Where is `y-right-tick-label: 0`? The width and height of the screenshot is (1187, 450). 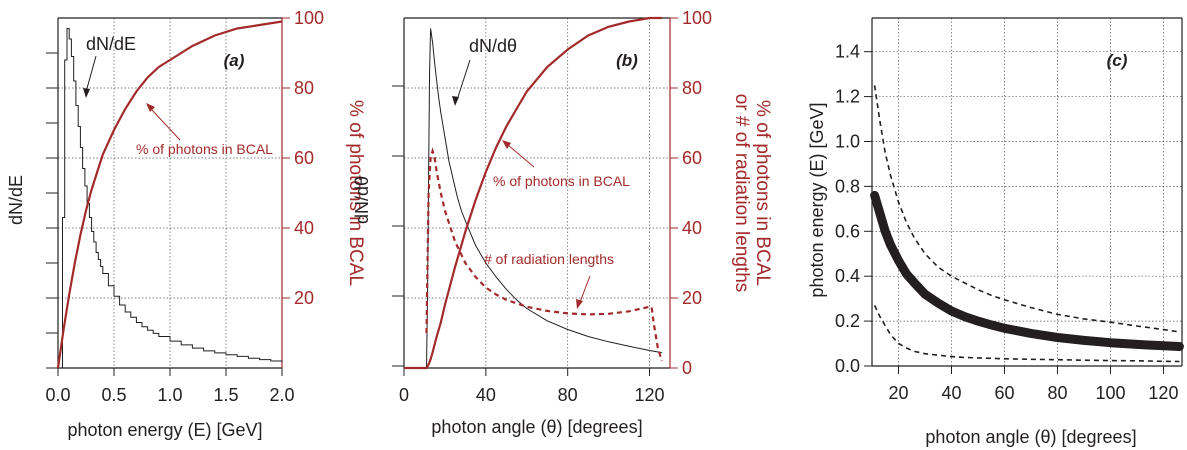 y-right-tick-label: 0 is located at coordinates (687, 368).